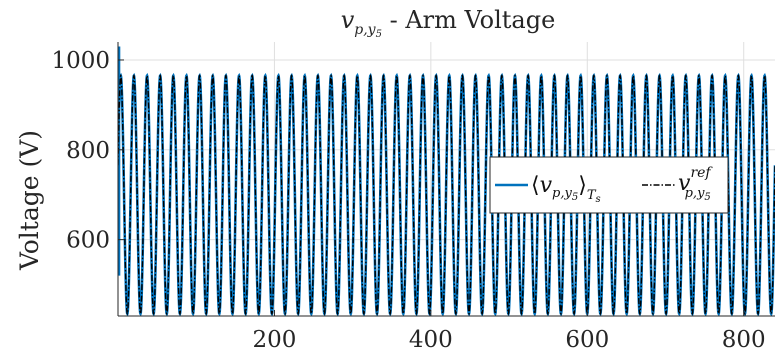  What do you see at coordinates (597, 199) in the screenshot?
I see `legend-0-closesubsub: s` at bounding box center [597, 199].